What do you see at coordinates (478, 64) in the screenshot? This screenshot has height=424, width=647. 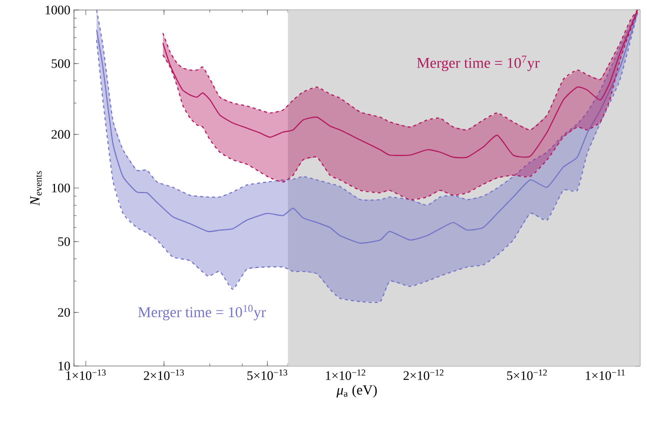 I see `text: Merger time = 10$^{7}$yr` at bounding box center [478, 64].